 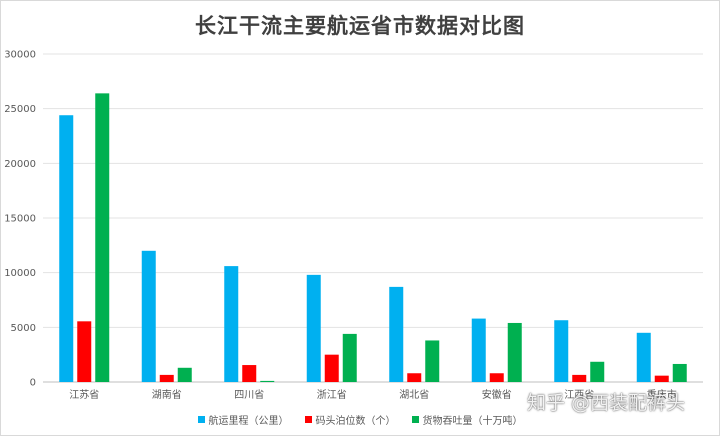 What do you see at coordinates (84, 394) in the screenshot?
I see `x-tick-label: 江苏省` at bounding box center [84, 394].